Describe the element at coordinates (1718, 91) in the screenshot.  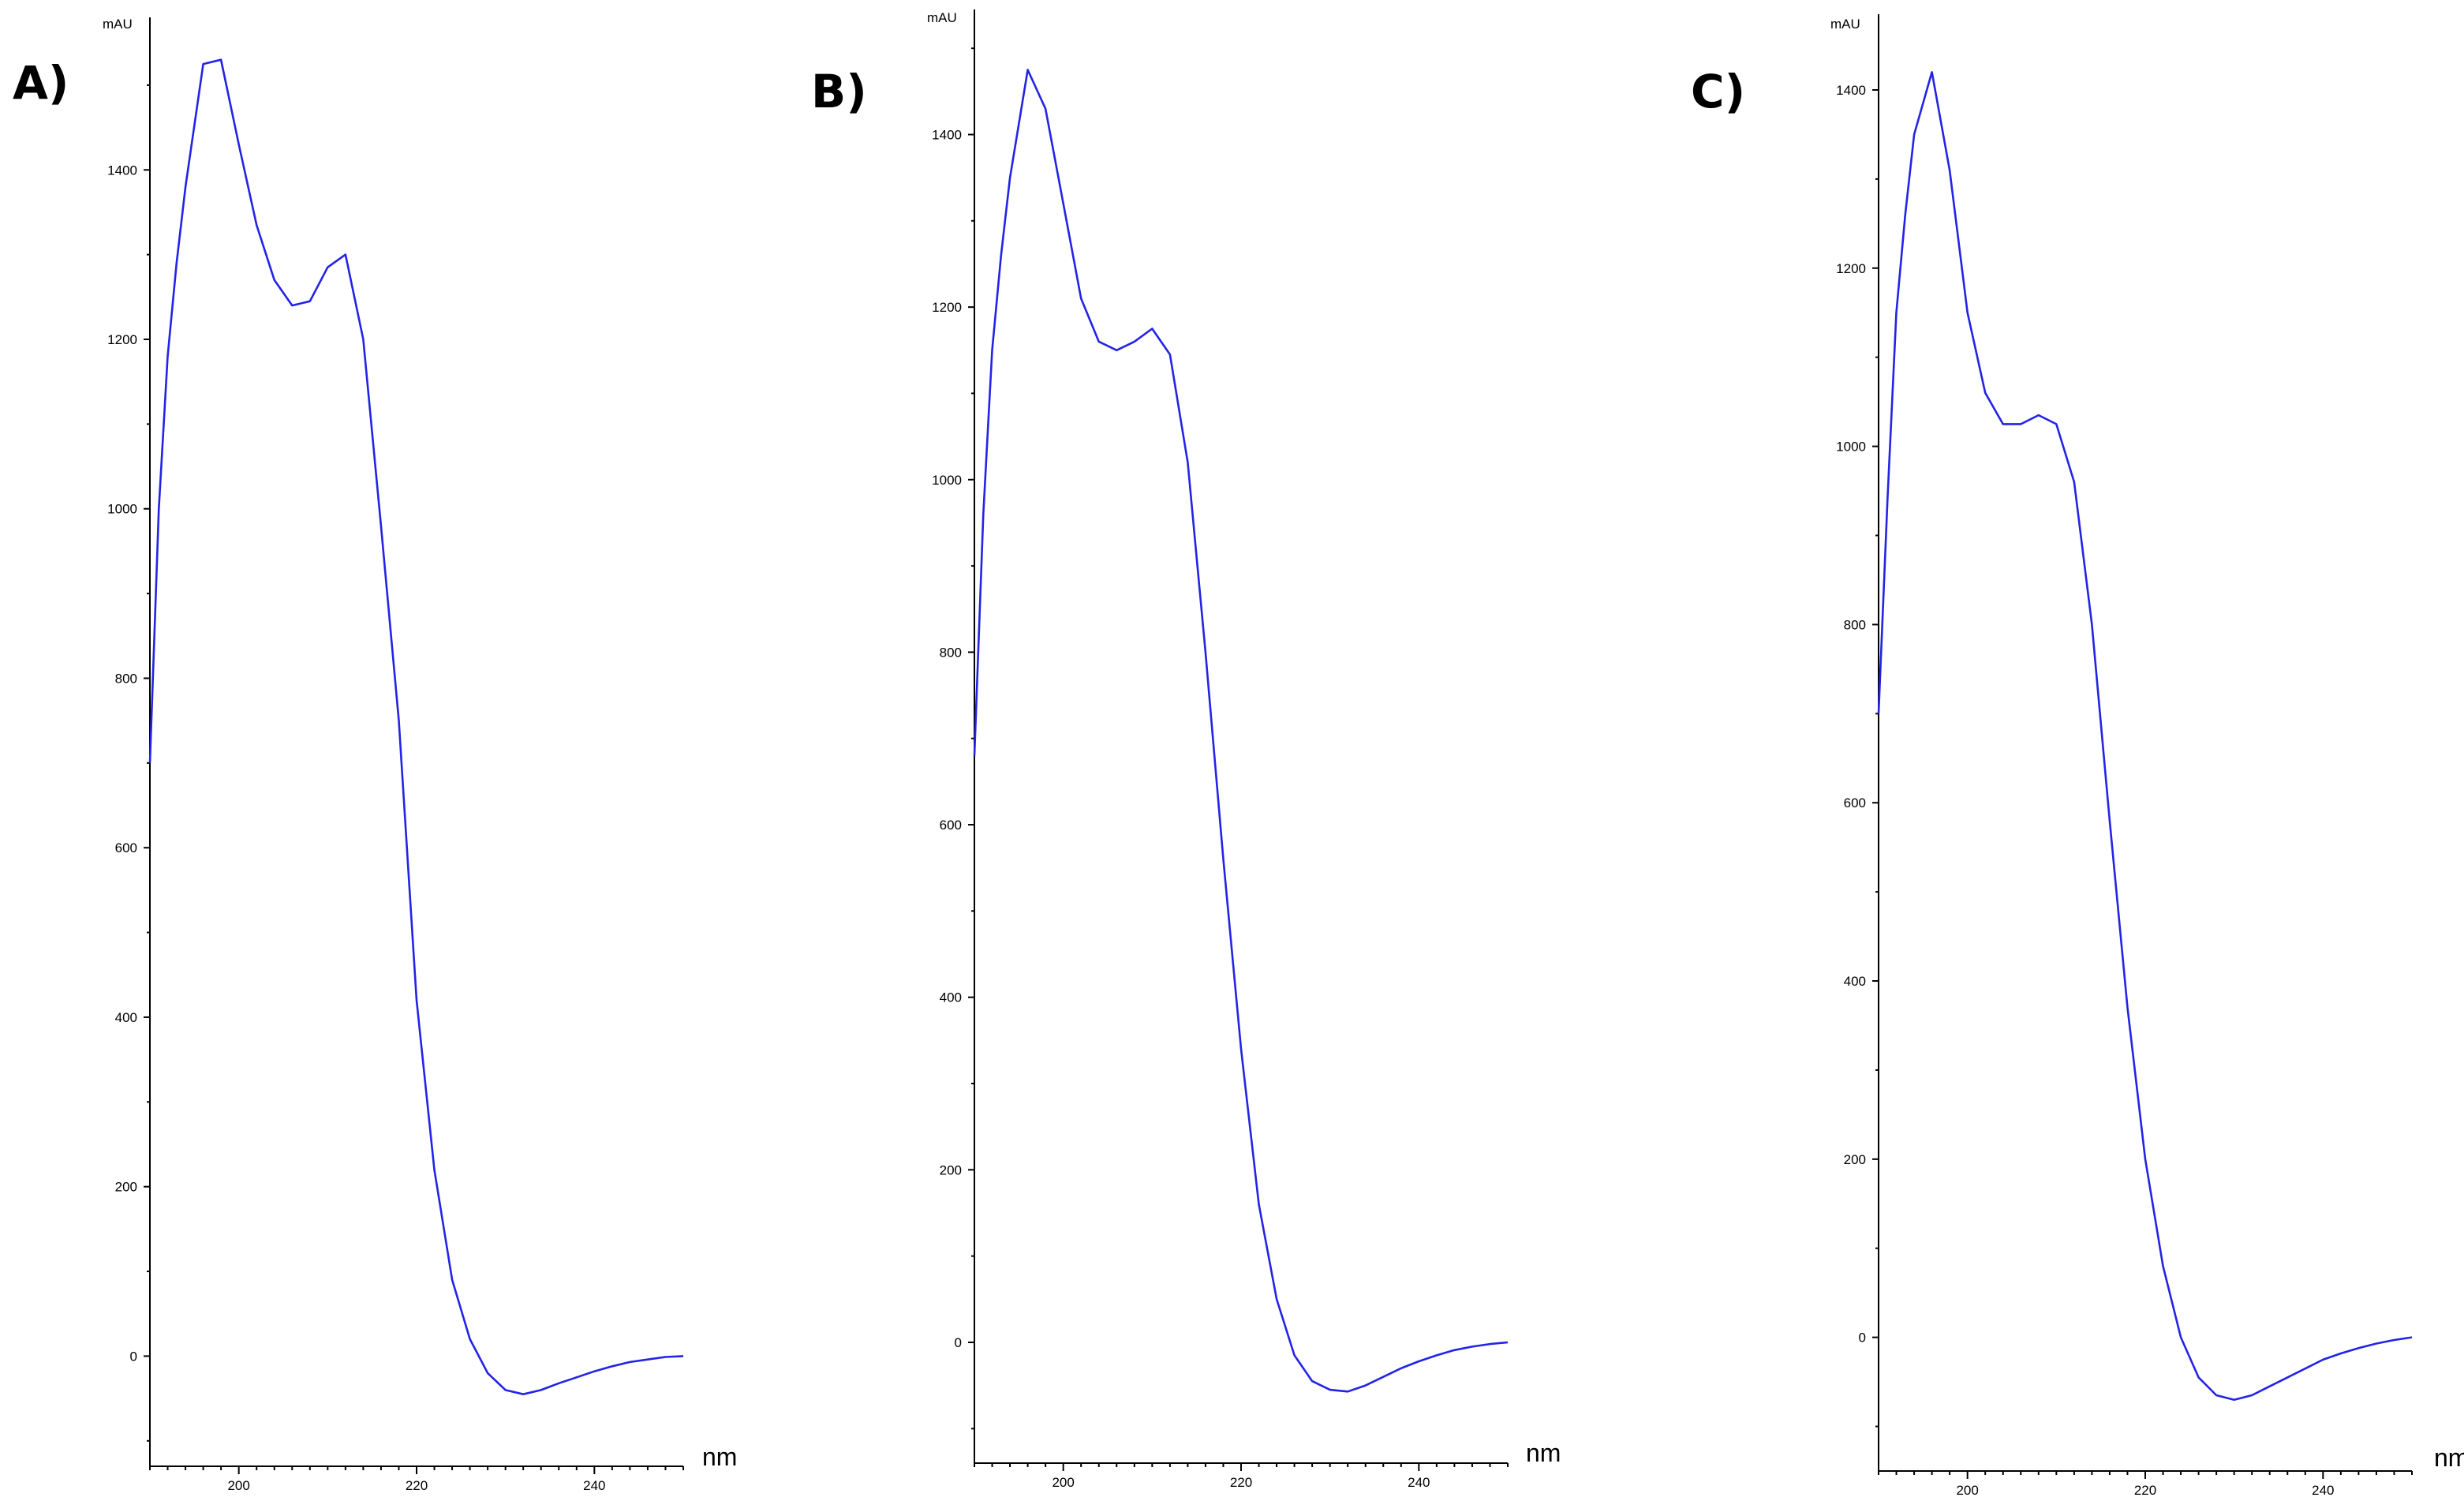
I see `panel-c-label: C)` at that location.